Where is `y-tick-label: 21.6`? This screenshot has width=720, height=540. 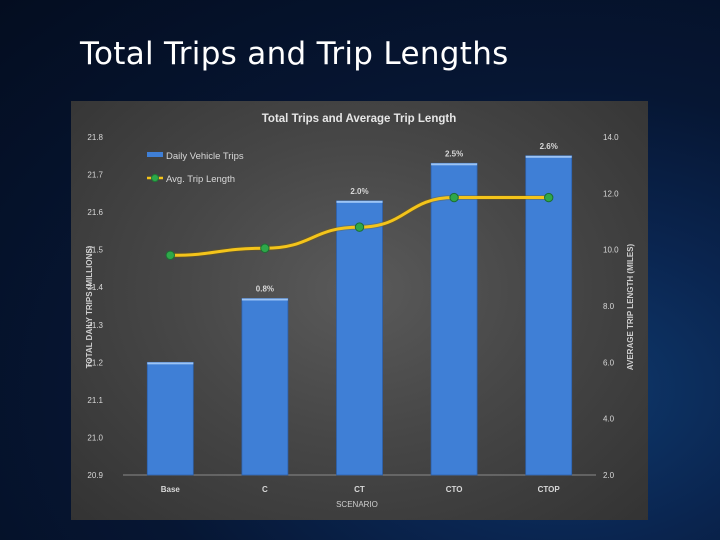 y-tick-label: 21.6 is located at coordinates (95, 212).